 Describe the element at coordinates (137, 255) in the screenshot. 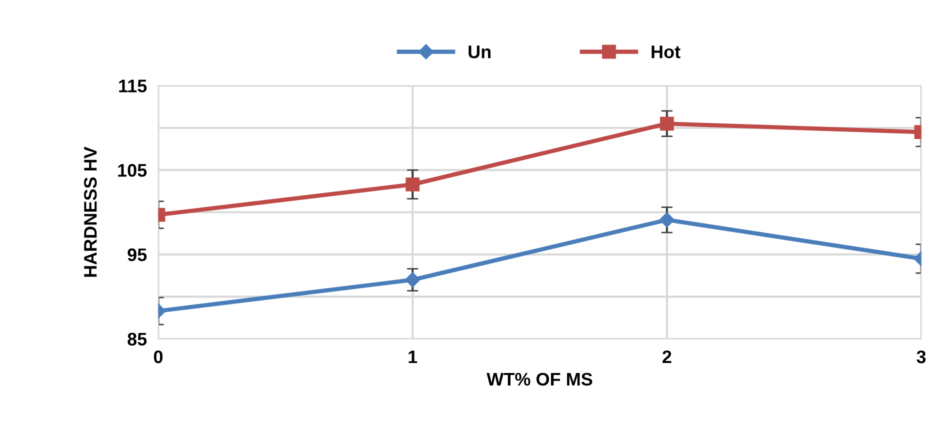

I see `y-tick-label: 95` at that location.